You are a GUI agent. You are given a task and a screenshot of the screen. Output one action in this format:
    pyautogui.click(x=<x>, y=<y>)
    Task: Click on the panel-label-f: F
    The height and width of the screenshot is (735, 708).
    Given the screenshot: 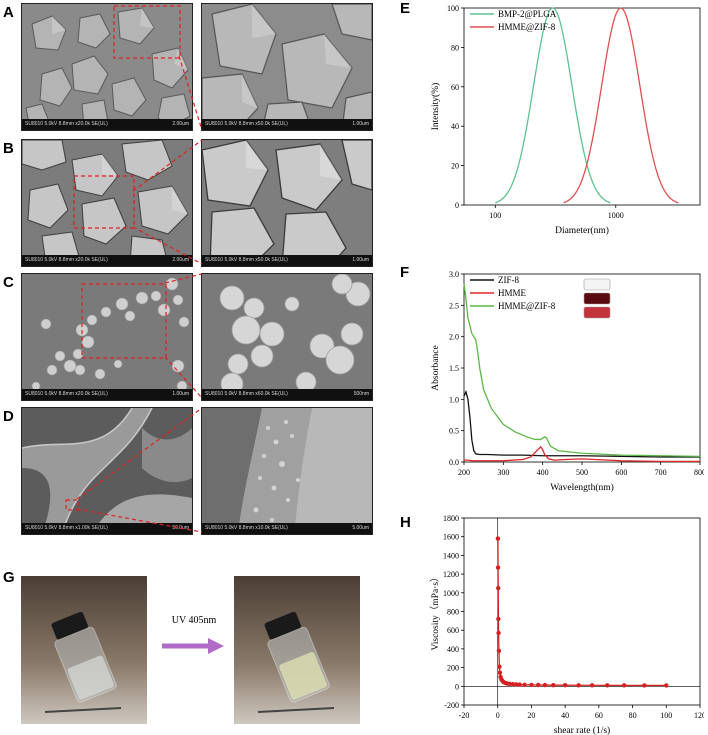 What is the action you would take?
    pyautogui.click(x=405, y=272)
    